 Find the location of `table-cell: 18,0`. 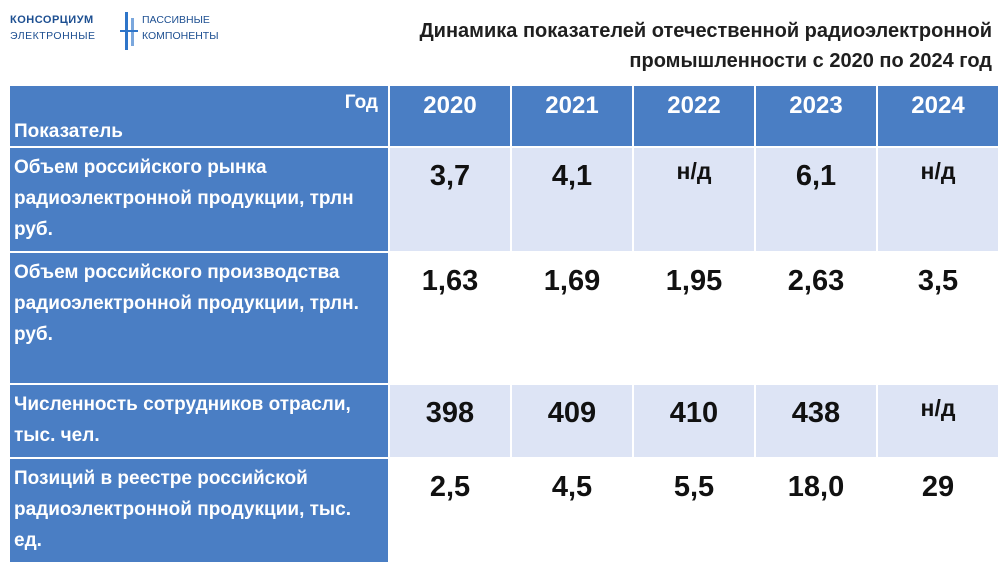

table-cell: 18,0 is located at coordinates (816, 510).